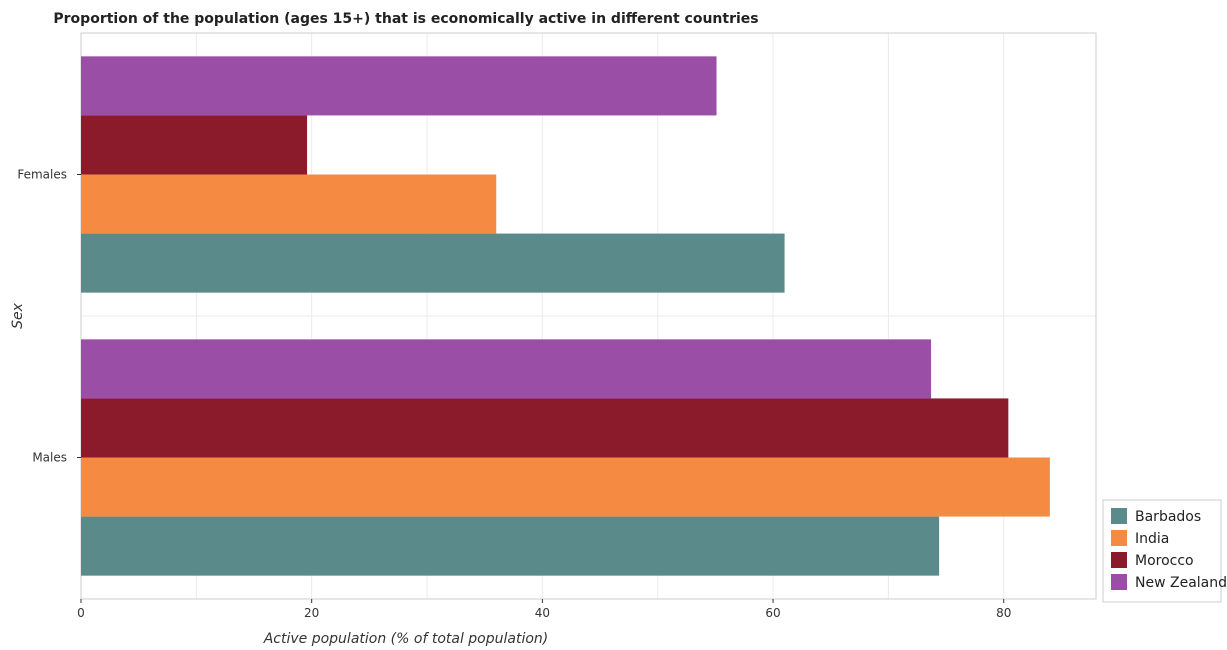 This screenshot has height=650, width=1227. I want to click on bar-new-zealand-females, so click(399, 86).